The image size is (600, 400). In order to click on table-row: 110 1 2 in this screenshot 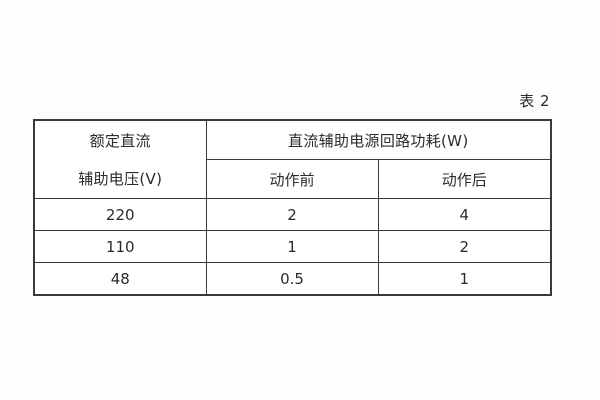, I will do `click(292, 246)`.